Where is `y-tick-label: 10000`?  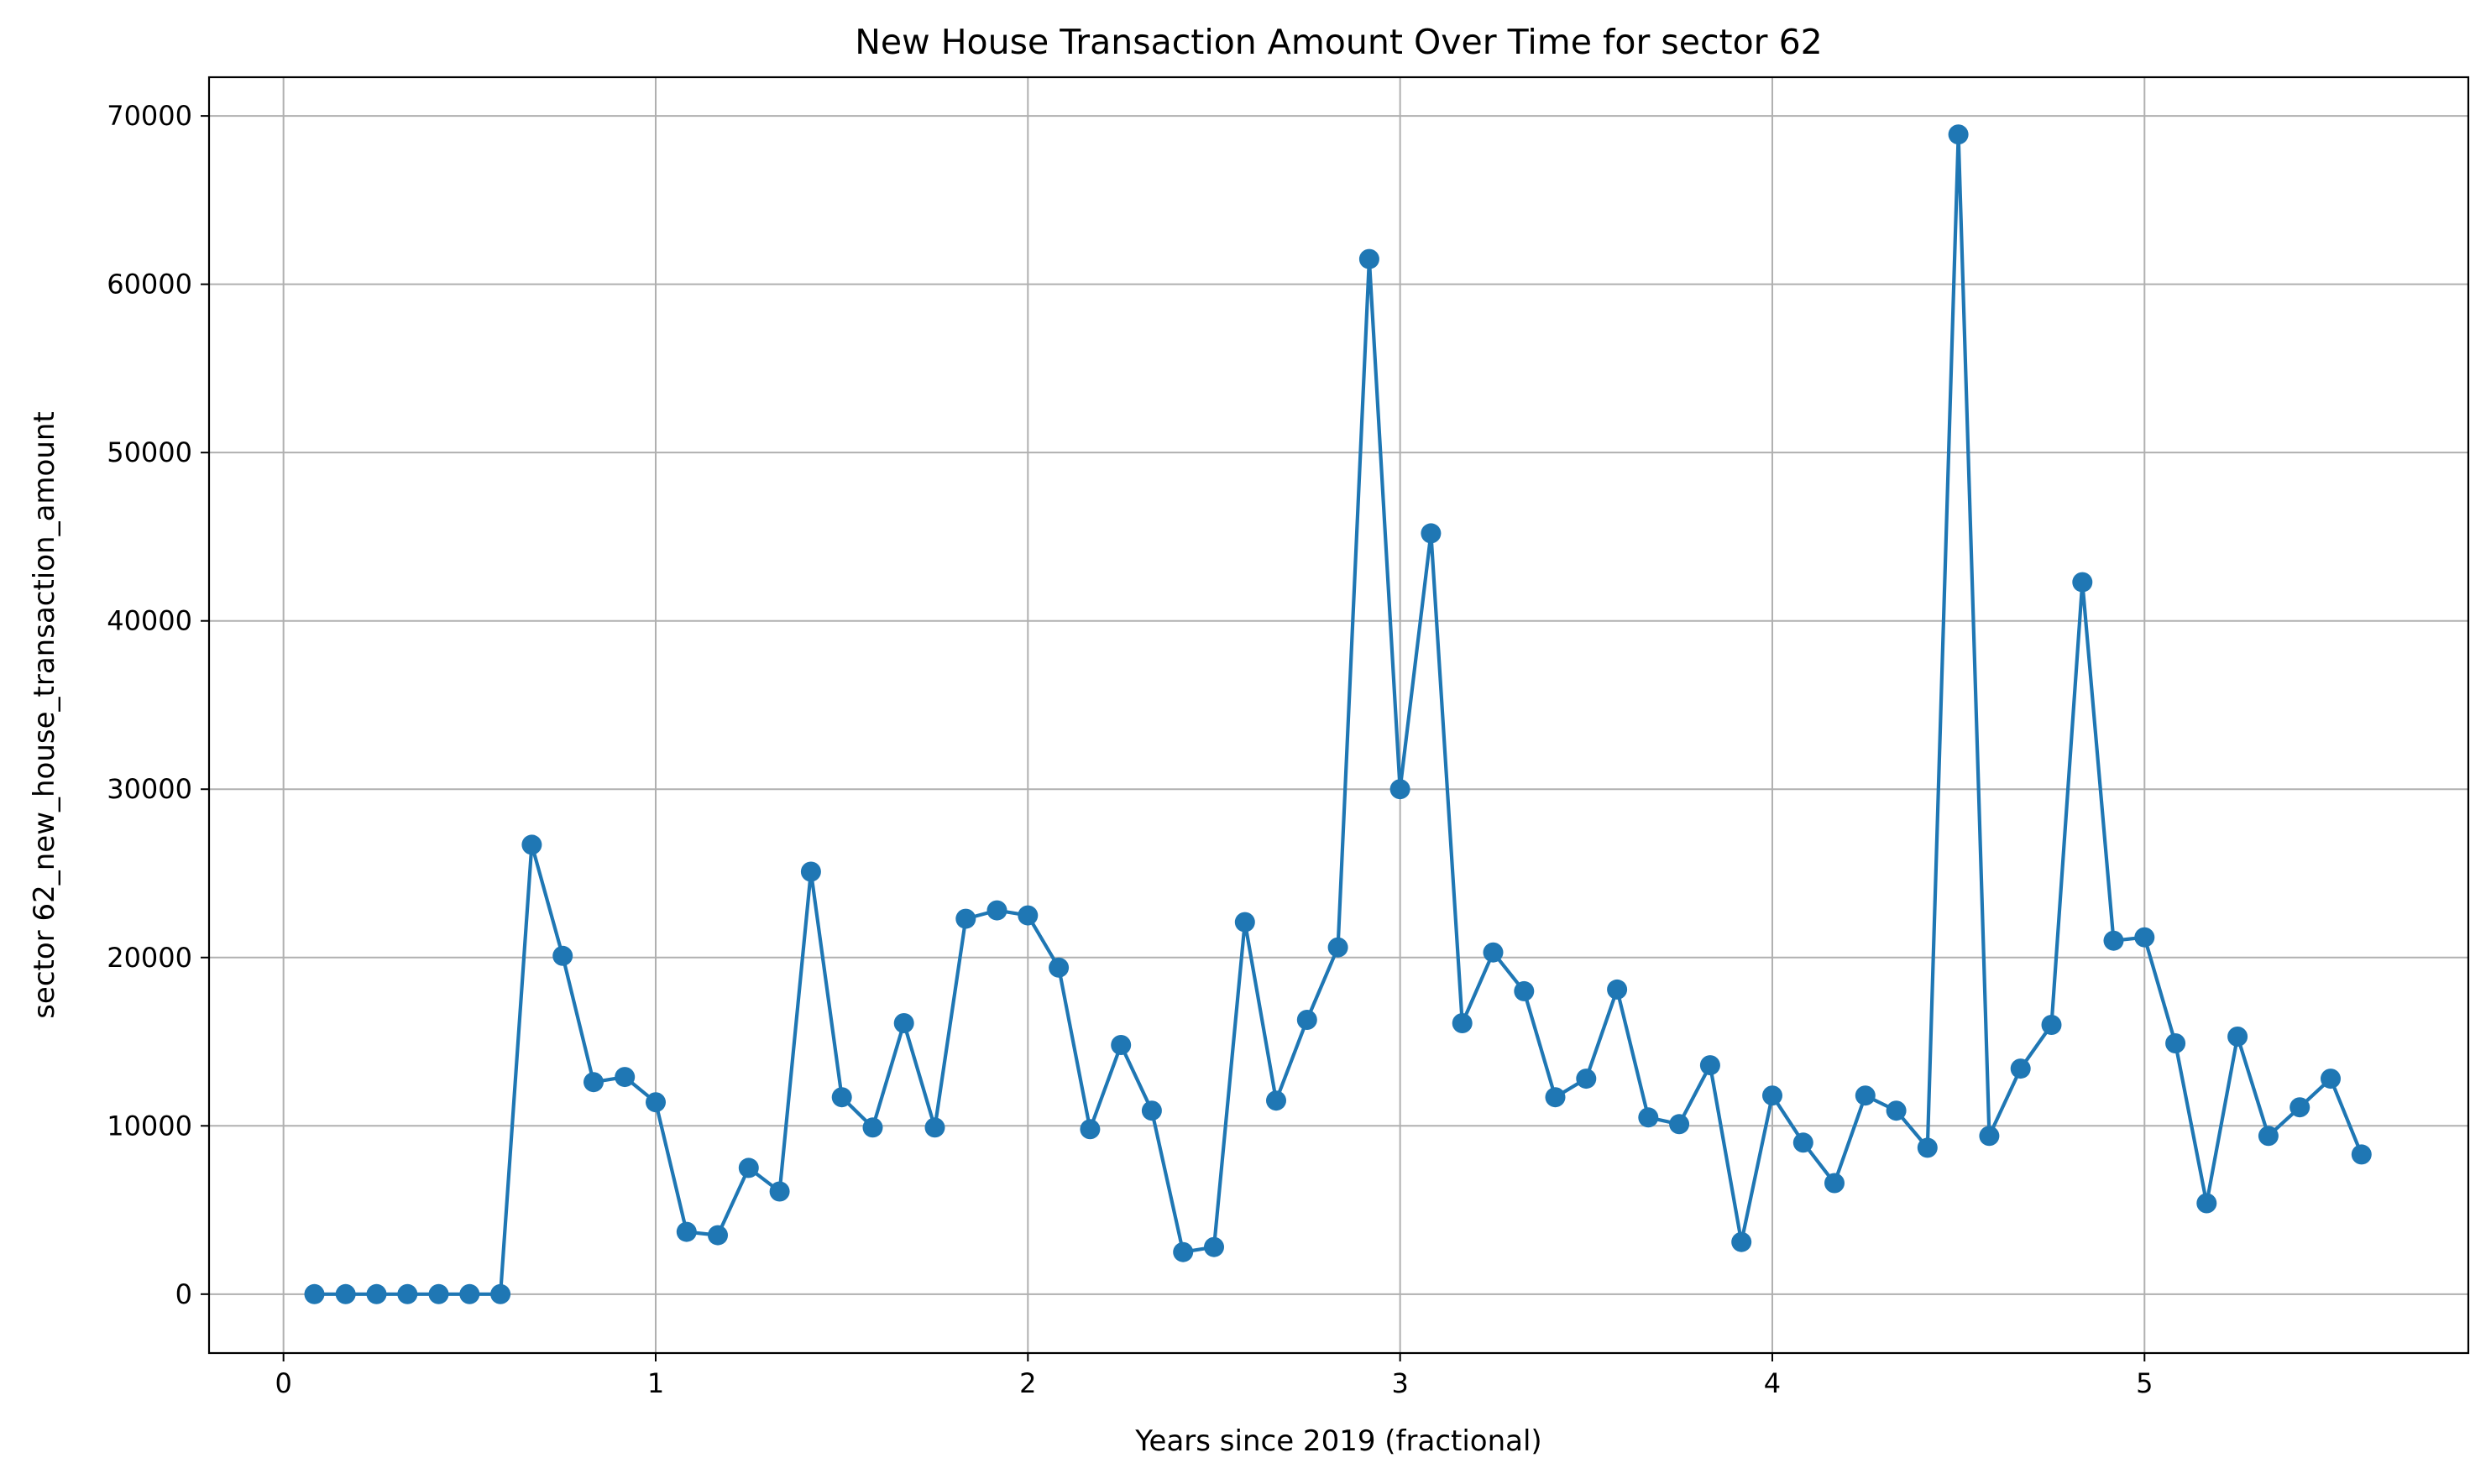 y-tick-label: 10000 is located at coordinates (149, 1126).